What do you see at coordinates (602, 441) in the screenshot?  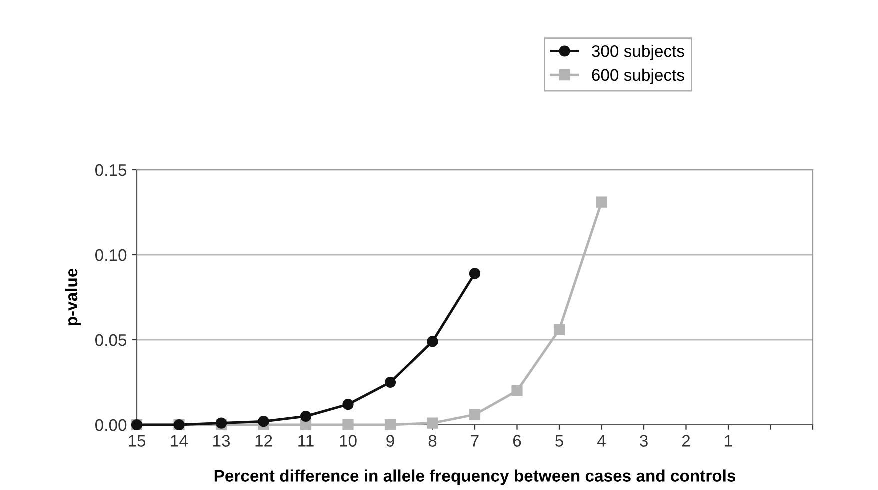 I see `x-tick-label: 4` at bounding box center [602, 441].